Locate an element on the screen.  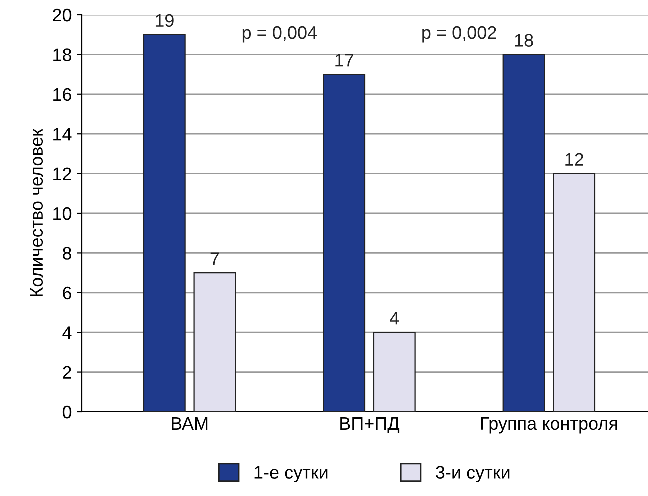
data-label: 4 is located at coordinates (395, 318).